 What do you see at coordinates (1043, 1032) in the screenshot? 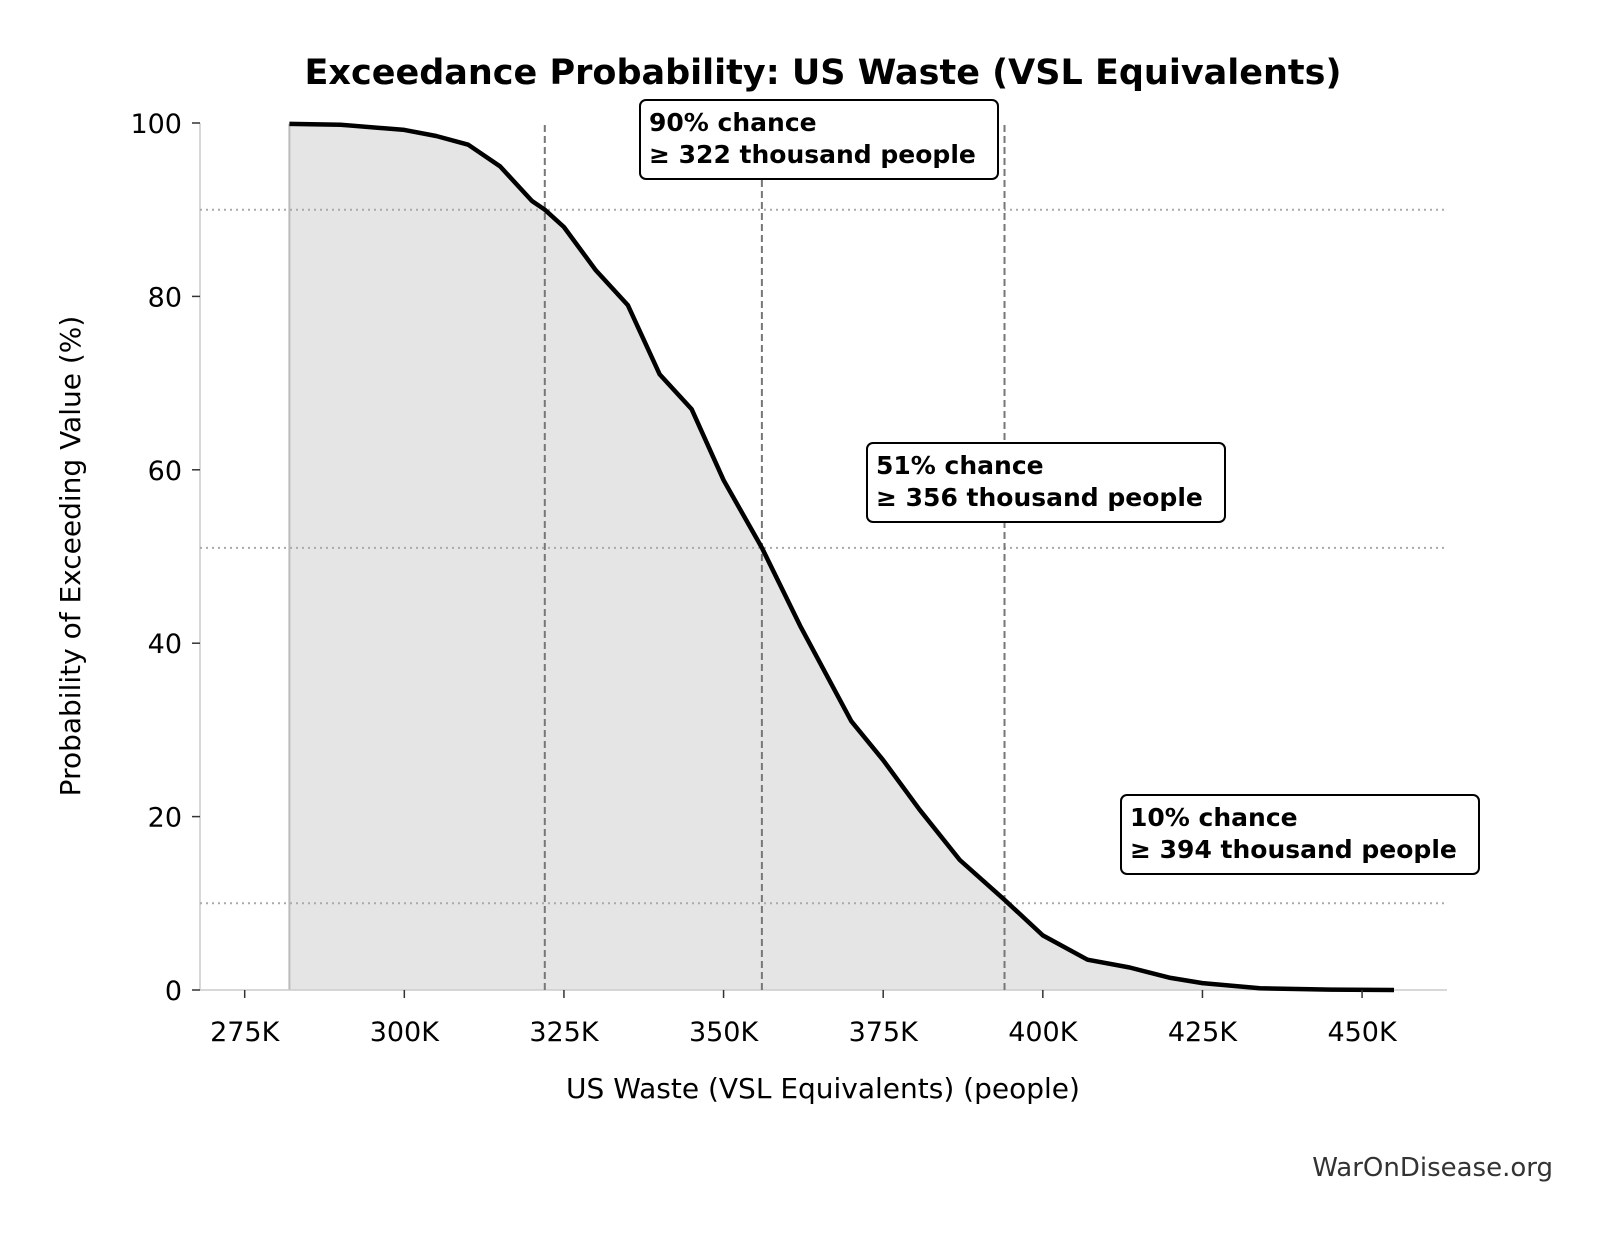
I see `x-tick-label: 400K` at bounding box center [1043, 1032].